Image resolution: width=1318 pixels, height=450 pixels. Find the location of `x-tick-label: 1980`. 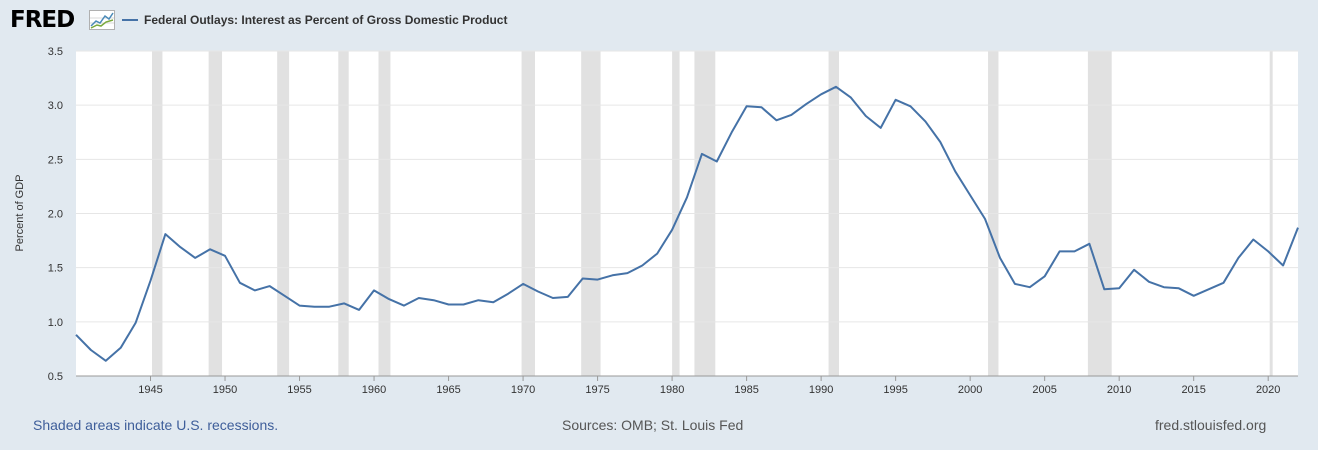

x-tick-label: 1980 is located at coordinates (672, 390).